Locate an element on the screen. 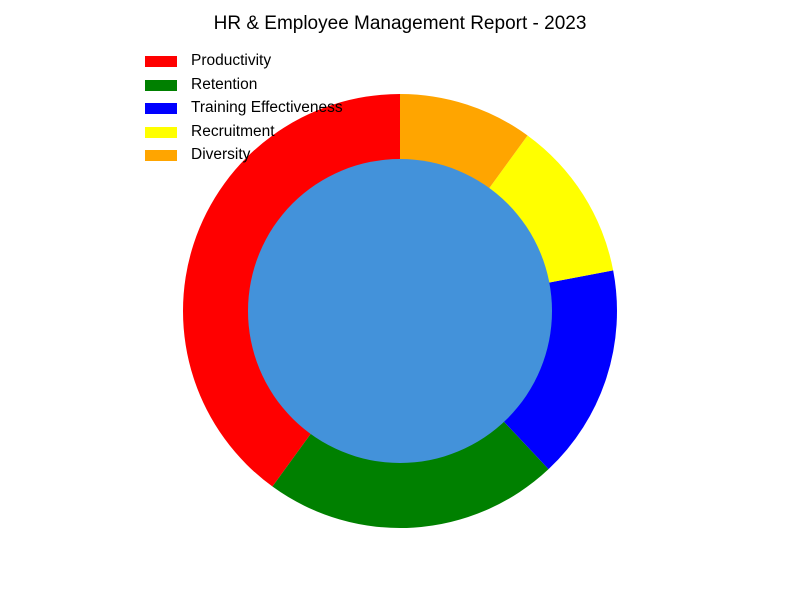 The width and height of the screenshot is (800, 600). legend-label: Training Effectiveness is located at coordinates (267, 108).